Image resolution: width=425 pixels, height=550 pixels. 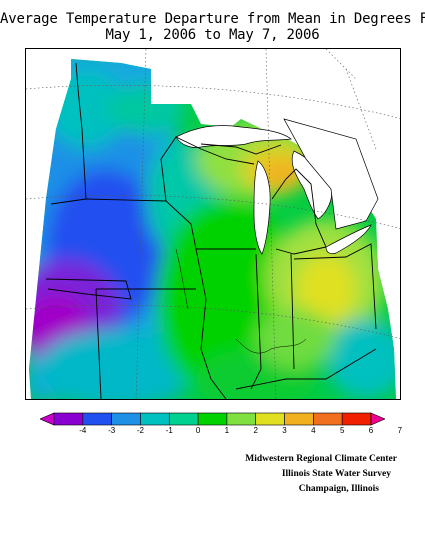 I want to click on legend-tick-label: 4, so click(x=313, y=430).